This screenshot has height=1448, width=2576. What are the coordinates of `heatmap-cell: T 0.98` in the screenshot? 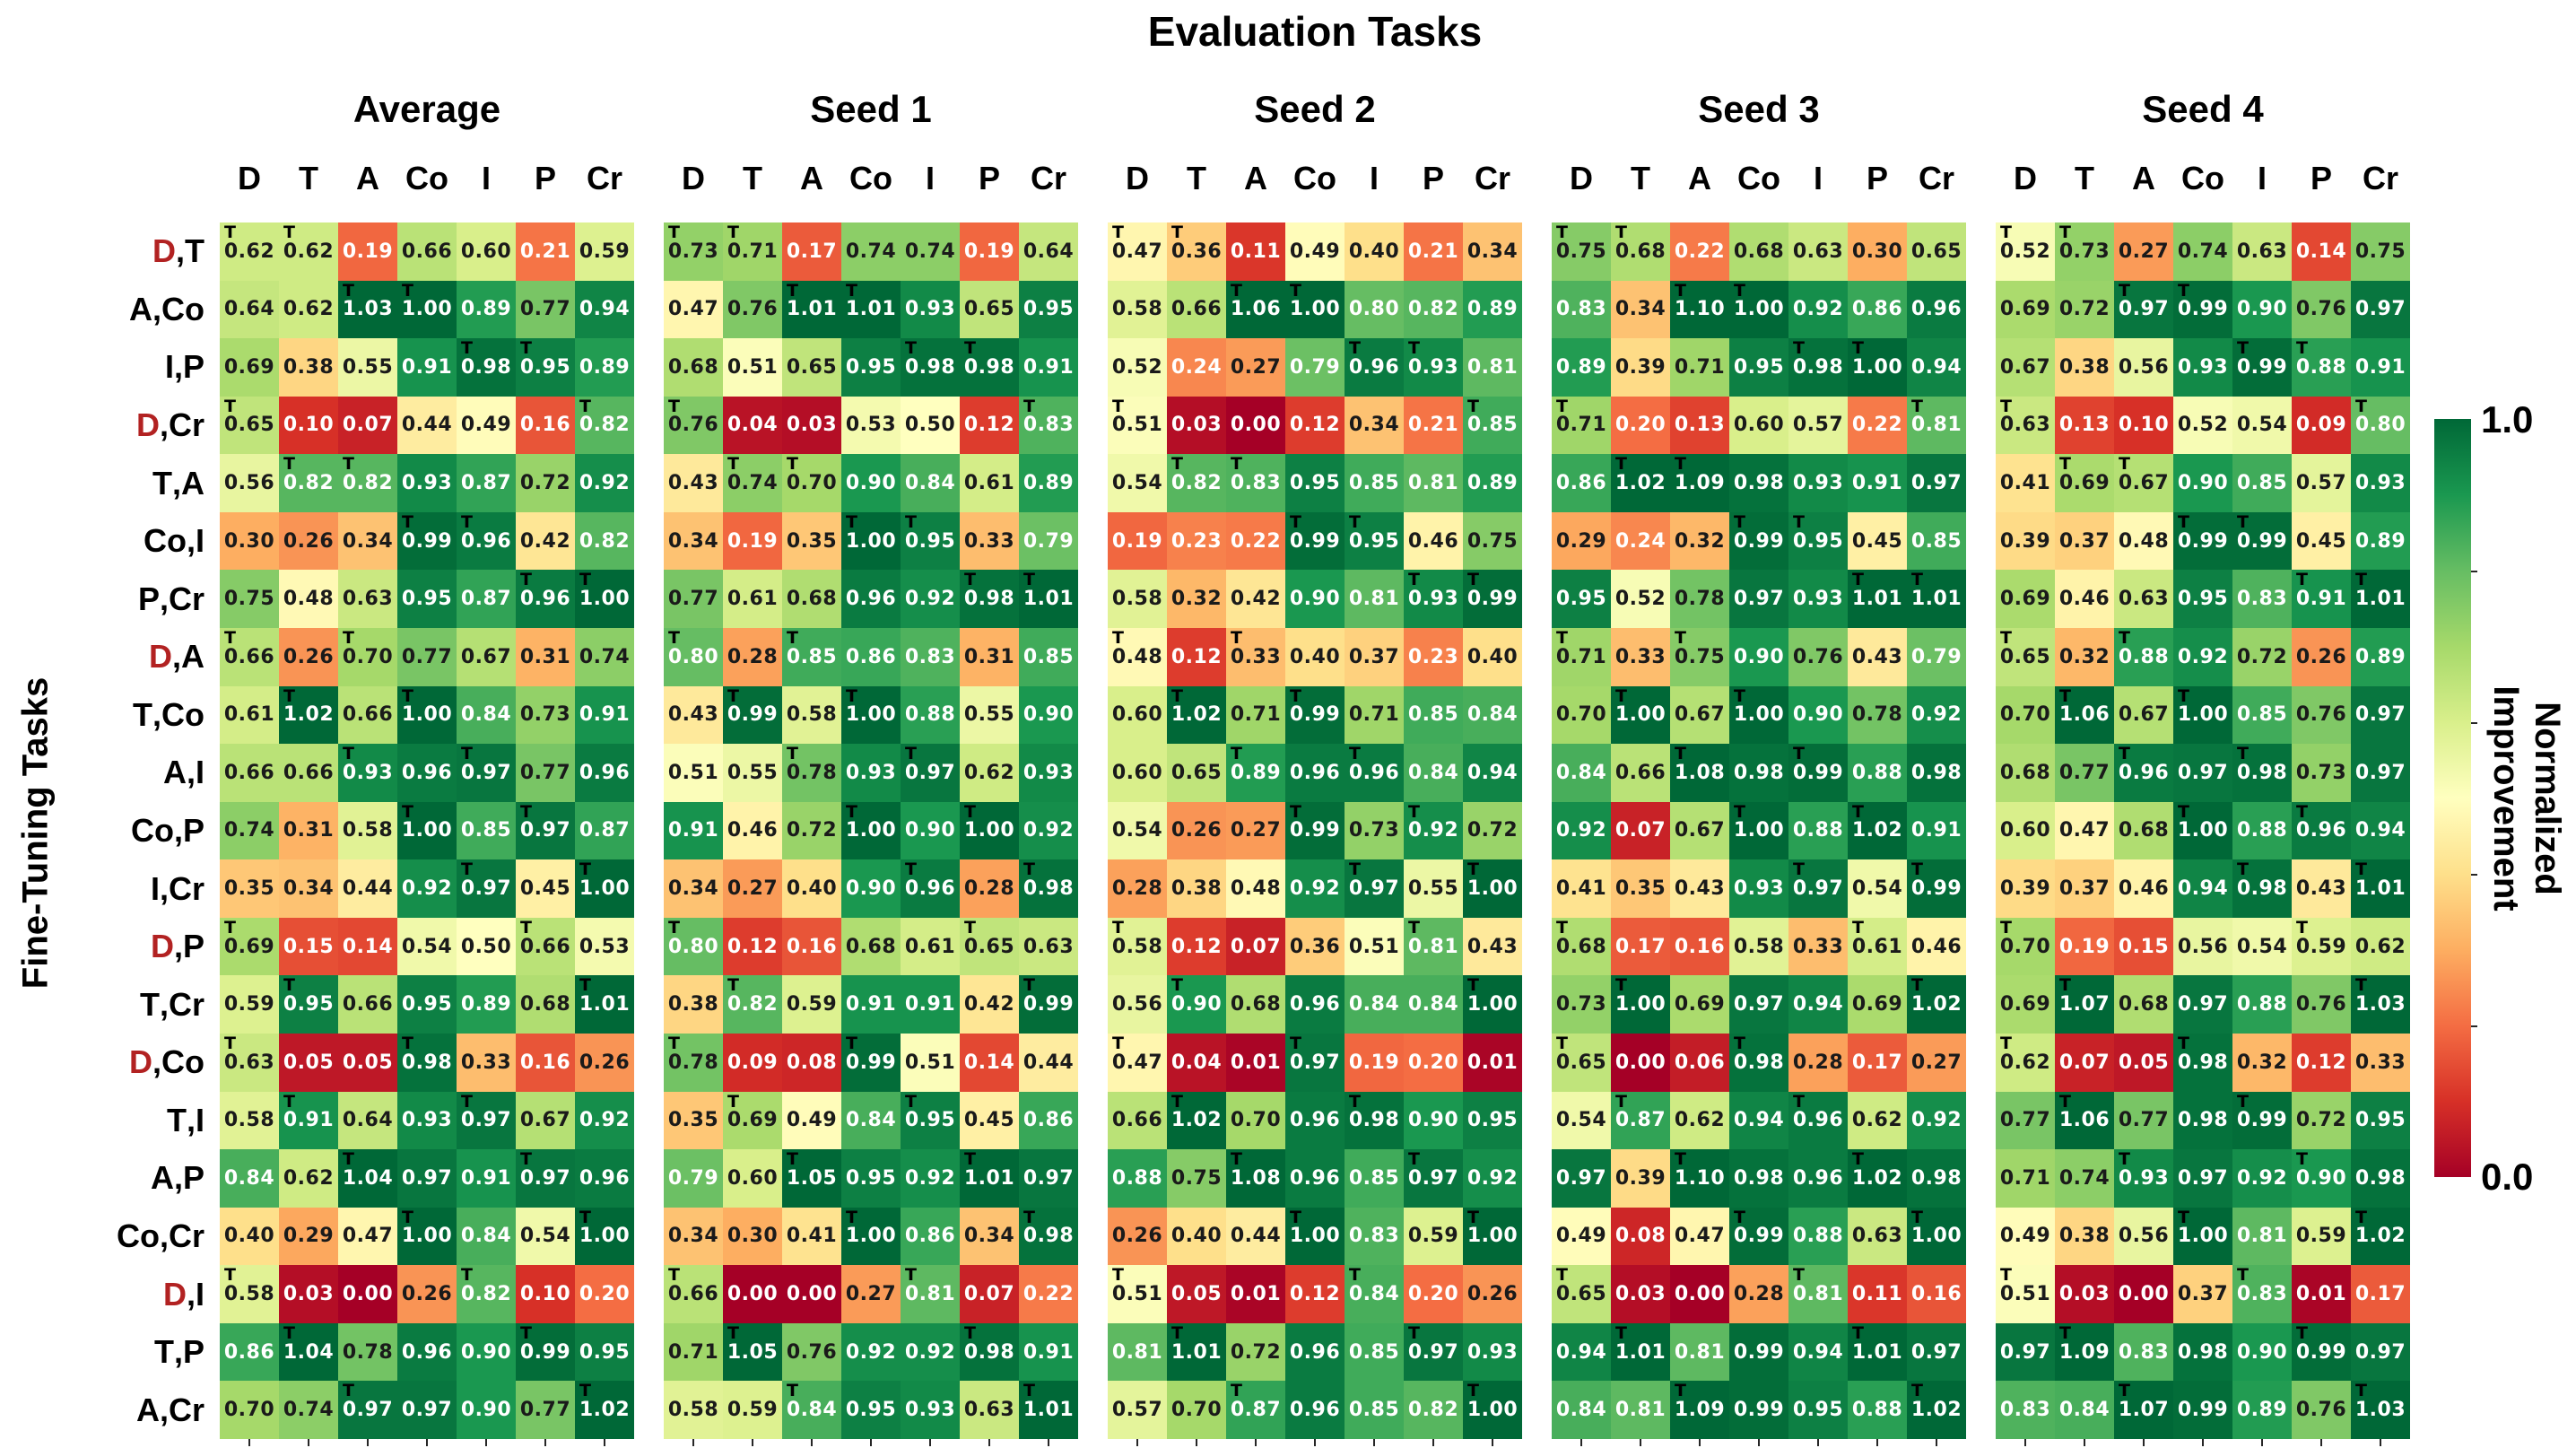 It's located at (1818, 367).